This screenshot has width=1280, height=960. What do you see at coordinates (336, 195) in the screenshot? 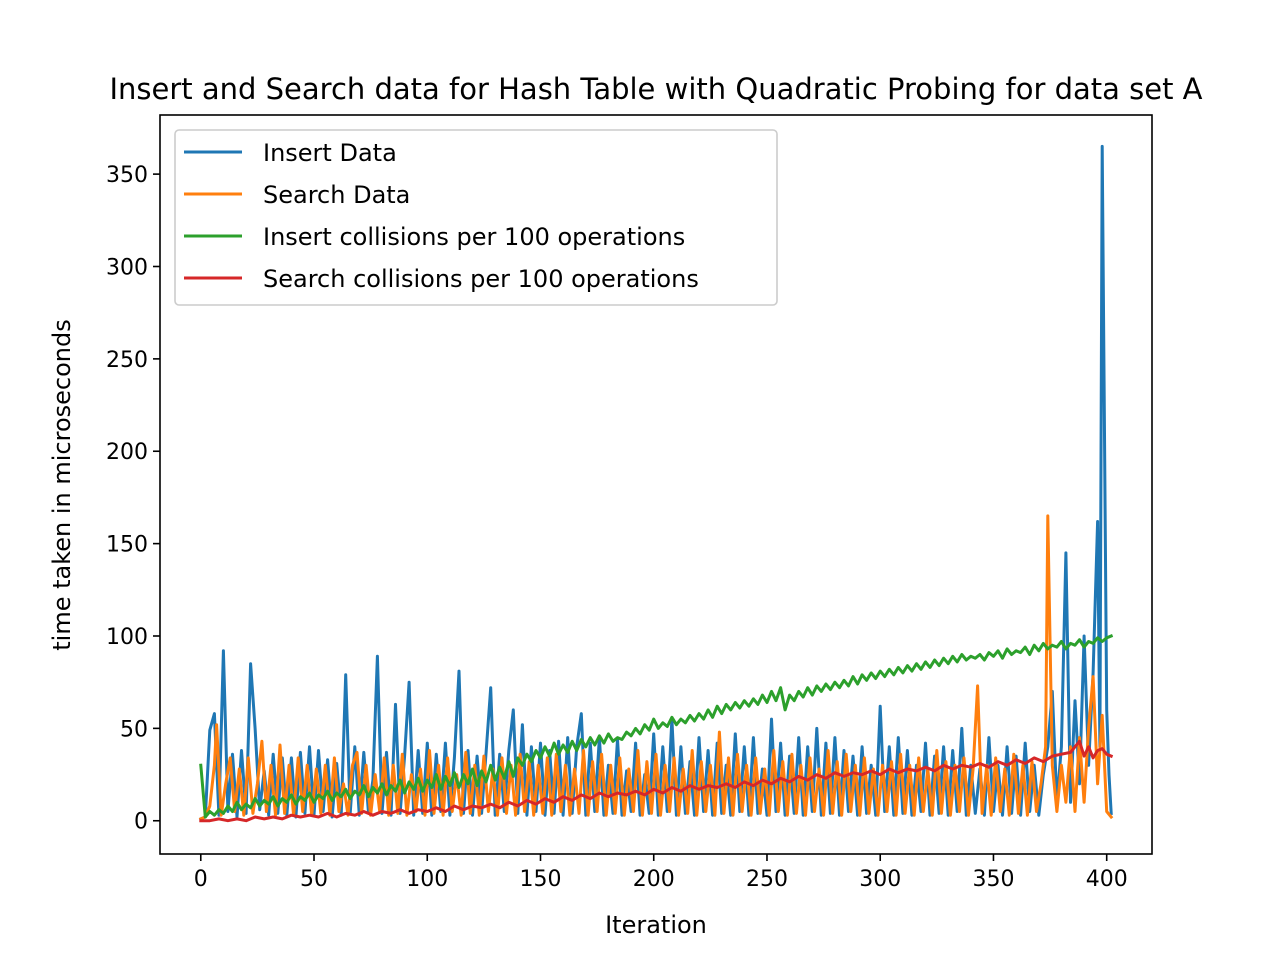
I see `legend-label-2: Search Data` at bounding box center [336, 195].